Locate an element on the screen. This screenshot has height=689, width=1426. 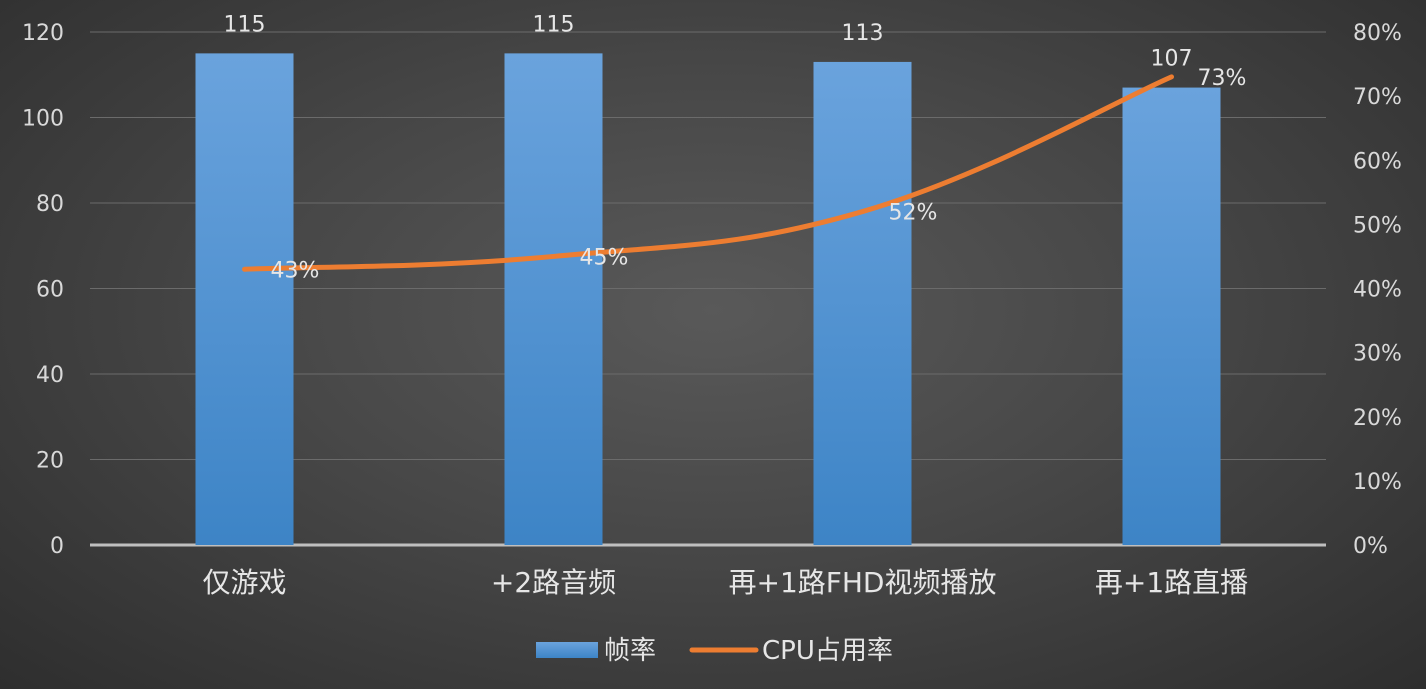
category-axis: 仅游戏 +2路音频 再+1路FHD视频播放 再+1路直播 is located at coordinates (725, 582).